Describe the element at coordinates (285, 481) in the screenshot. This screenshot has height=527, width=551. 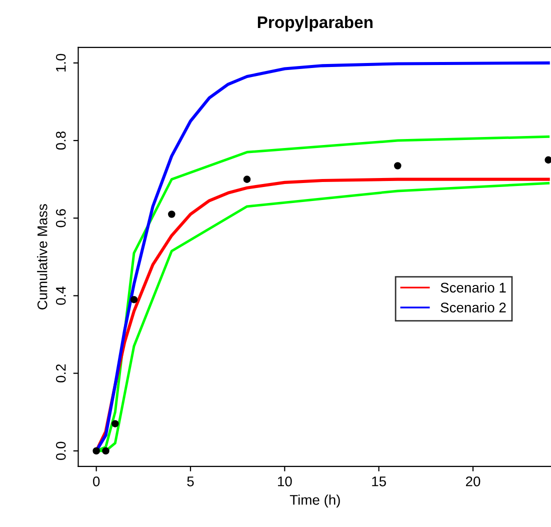
I see `x-tick-label: 10` at that location.